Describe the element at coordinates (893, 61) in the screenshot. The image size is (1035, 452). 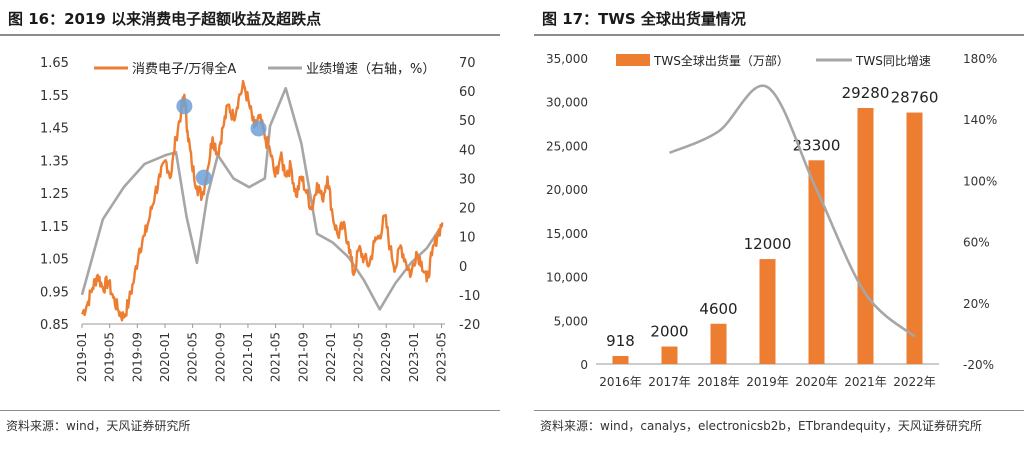
I see `legend-line-label: TWS同比增速` at that location.